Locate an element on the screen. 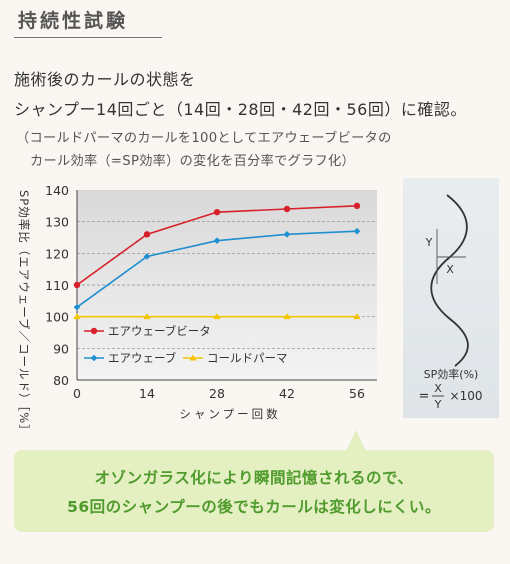 The height and width of the screenshot is (564, 510). y-tick-label: 80 is located at coordinates (61, 380).